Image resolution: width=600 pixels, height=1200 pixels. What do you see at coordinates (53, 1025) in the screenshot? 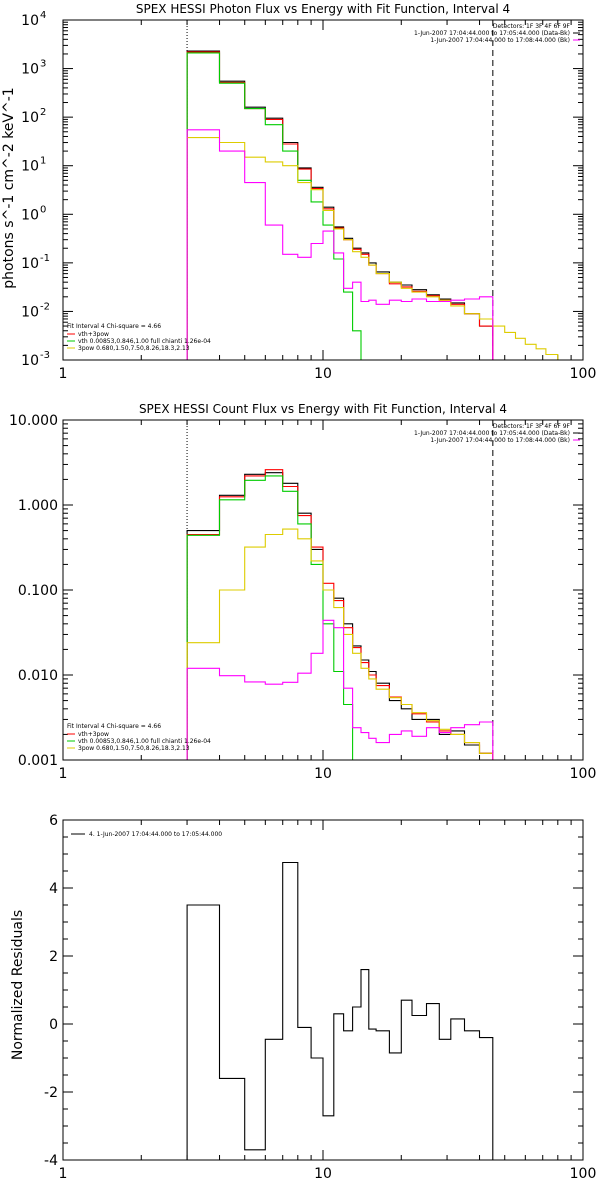
I see `y-tick-label: 0` at bounding box center [53, 1025].